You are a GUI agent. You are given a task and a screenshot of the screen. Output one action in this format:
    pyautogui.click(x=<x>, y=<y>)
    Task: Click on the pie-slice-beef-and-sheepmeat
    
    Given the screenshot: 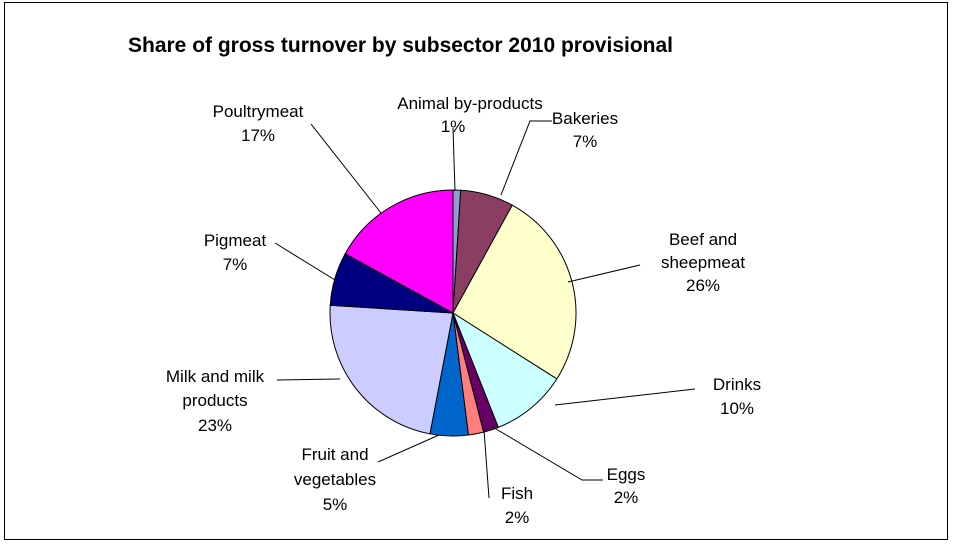 What is the action you would take?
    pyautogui.click(x=514, y=292)
    